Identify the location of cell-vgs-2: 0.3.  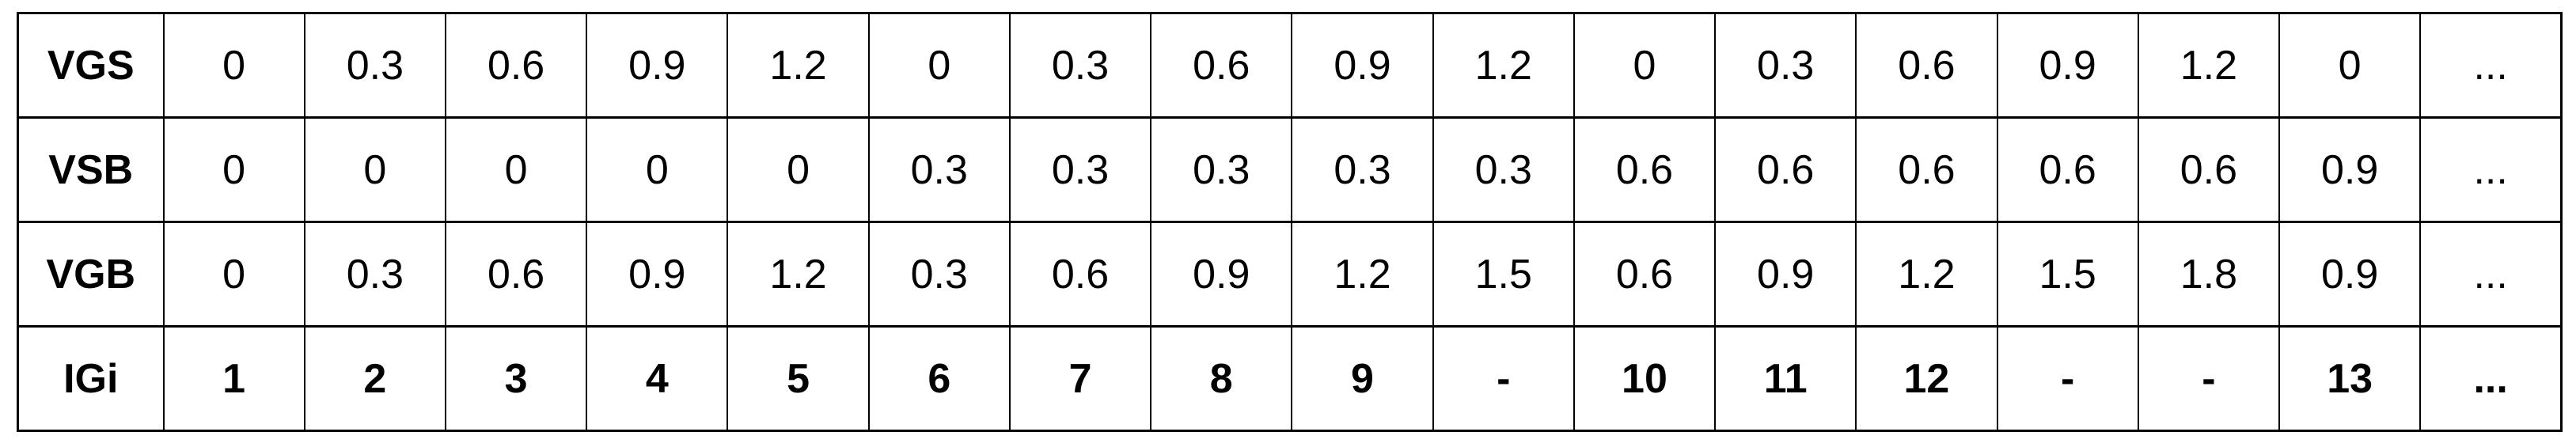
(374, 66).